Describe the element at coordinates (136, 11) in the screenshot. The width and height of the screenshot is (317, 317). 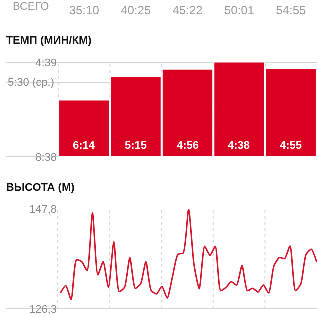
I see `x-tick-label: 40:25` at that location.